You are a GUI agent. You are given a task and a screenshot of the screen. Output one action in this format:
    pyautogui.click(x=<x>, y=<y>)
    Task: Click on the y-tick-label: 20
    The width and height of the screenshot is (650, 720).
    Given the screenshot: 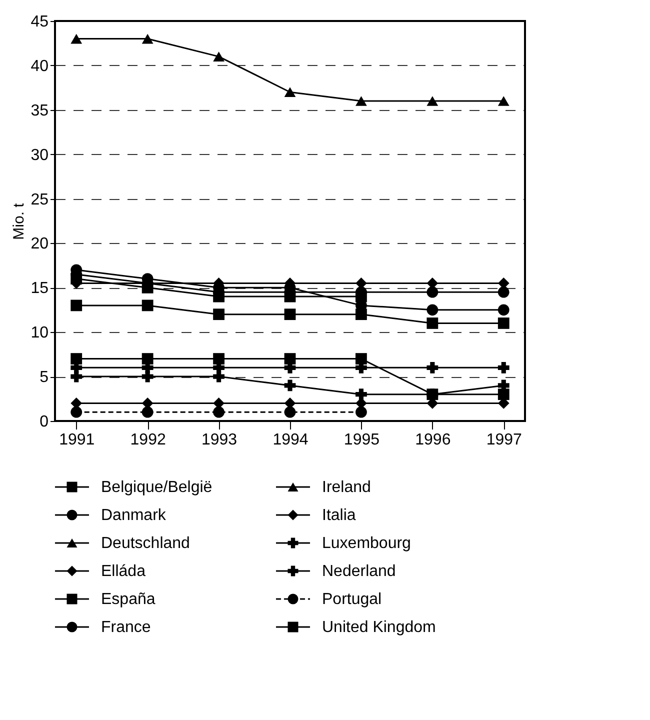 What is the action you would take?
    pyautogui.click(x=39, y=244)
    